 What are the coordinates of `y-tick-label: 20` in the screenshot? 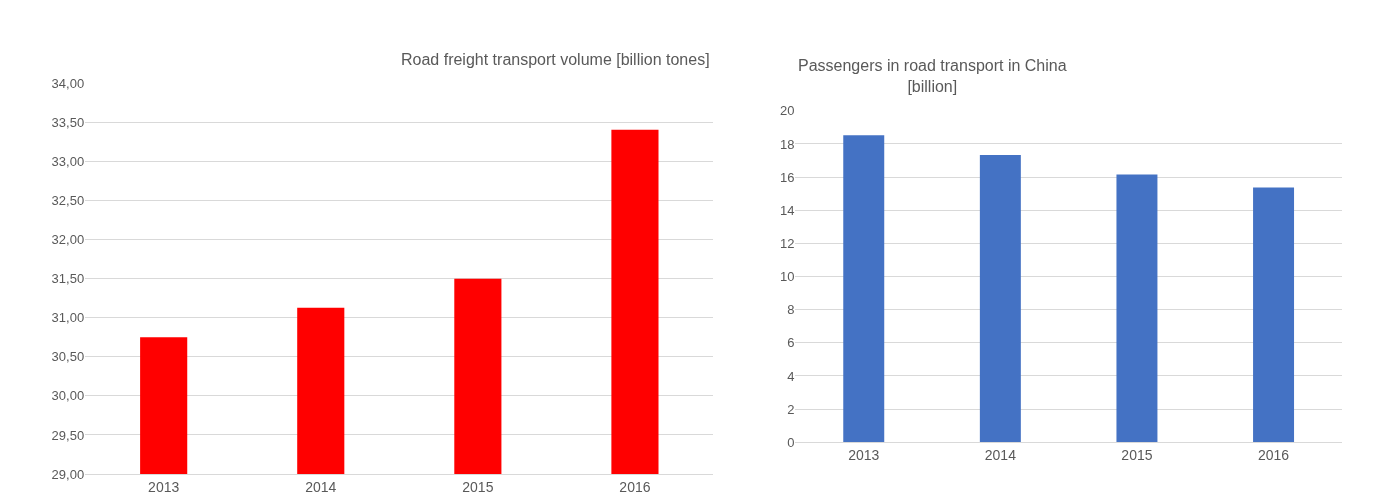 It's located at (787, 111).